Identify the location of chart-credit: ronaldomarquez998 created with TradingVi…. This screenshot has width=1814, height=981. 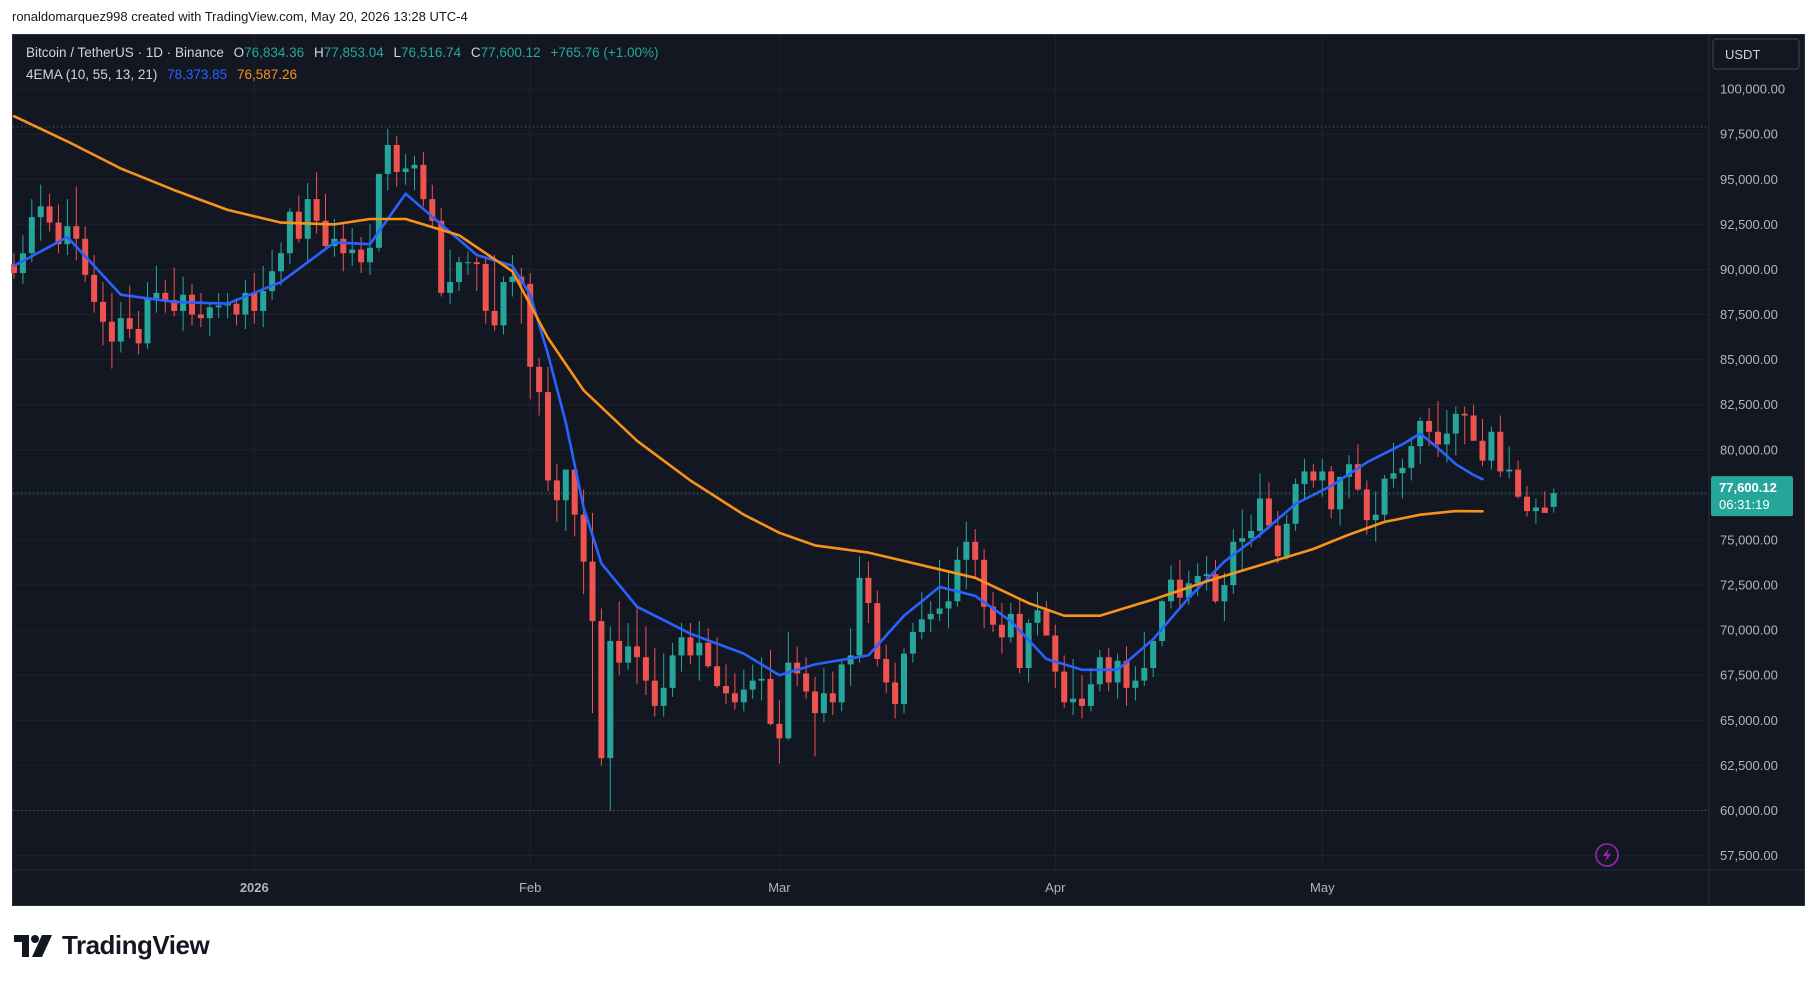
(240, 16).